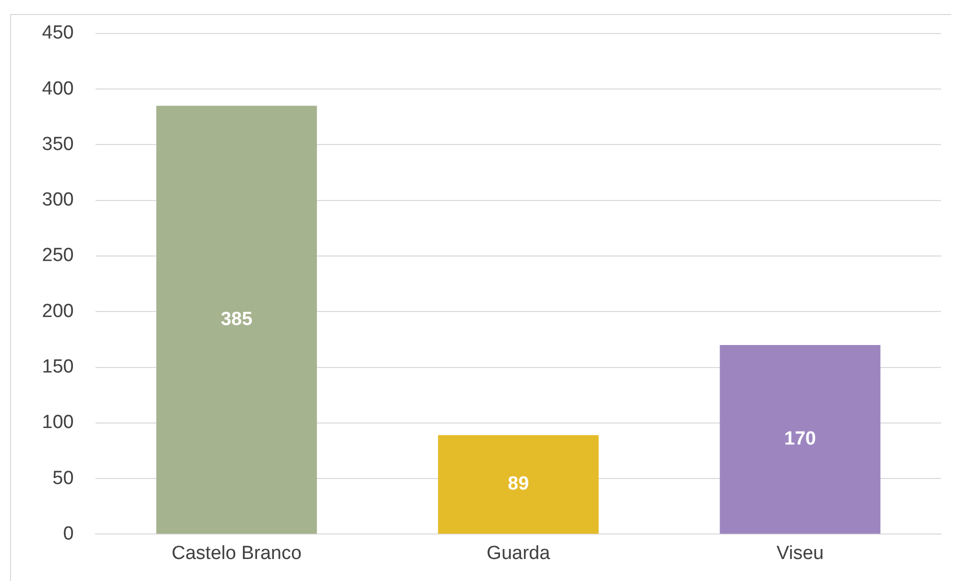 The height and width of the screenshot is (583, 954). Describe the element at coordinates (58, 89) in the screenshot. I see `y-tick-label: 400` at that location.